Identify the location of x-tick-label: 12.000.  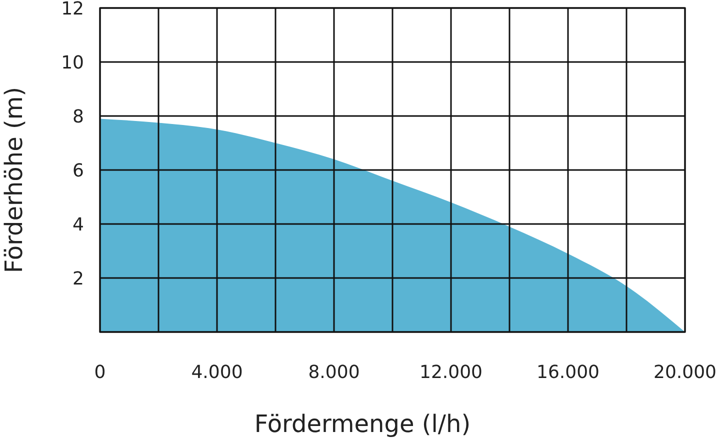
(451, 372).